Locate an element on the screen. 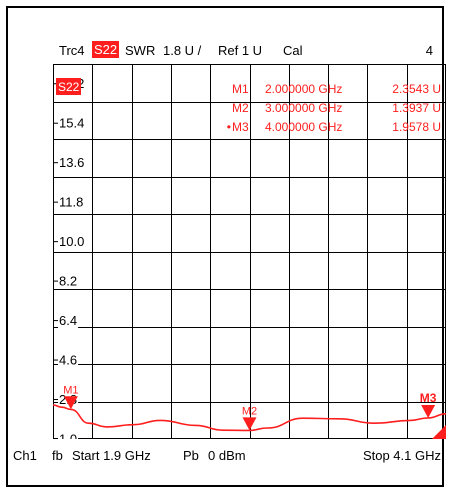 This screenshot has height=493, width=450. y-tick-label: 11.8 is located at coordinates (71, 202).